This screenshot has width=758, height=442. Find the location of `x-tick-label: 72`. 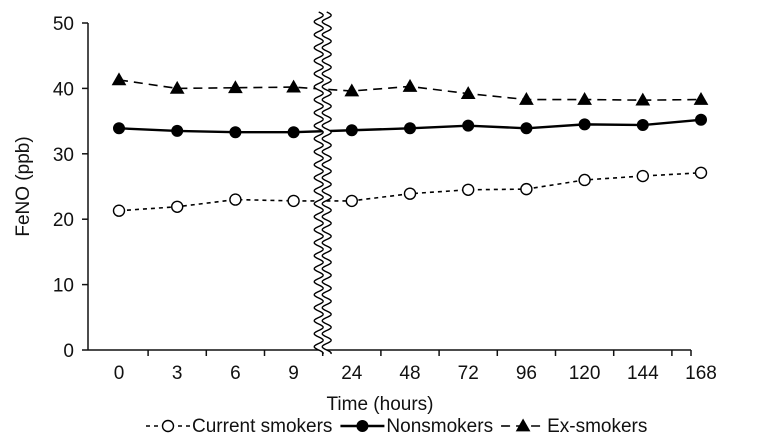

x-tick-label: 72 is located at coordinates (468, 373).